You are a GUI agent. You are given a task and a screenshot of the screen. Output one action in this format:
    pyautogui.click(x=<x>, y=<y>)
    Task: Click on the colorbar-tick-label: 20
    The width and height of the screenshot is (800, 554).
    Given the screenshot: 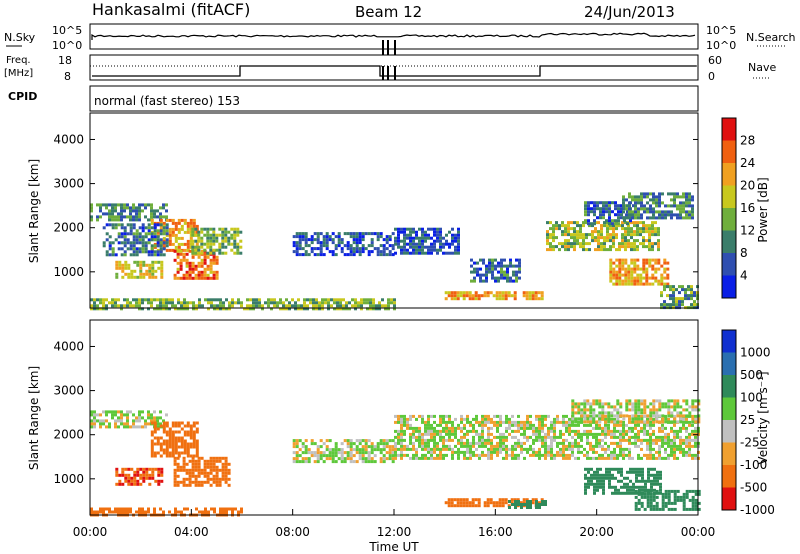 What is the action you would take?
    pyautogui.click(x=747, y=186)
    